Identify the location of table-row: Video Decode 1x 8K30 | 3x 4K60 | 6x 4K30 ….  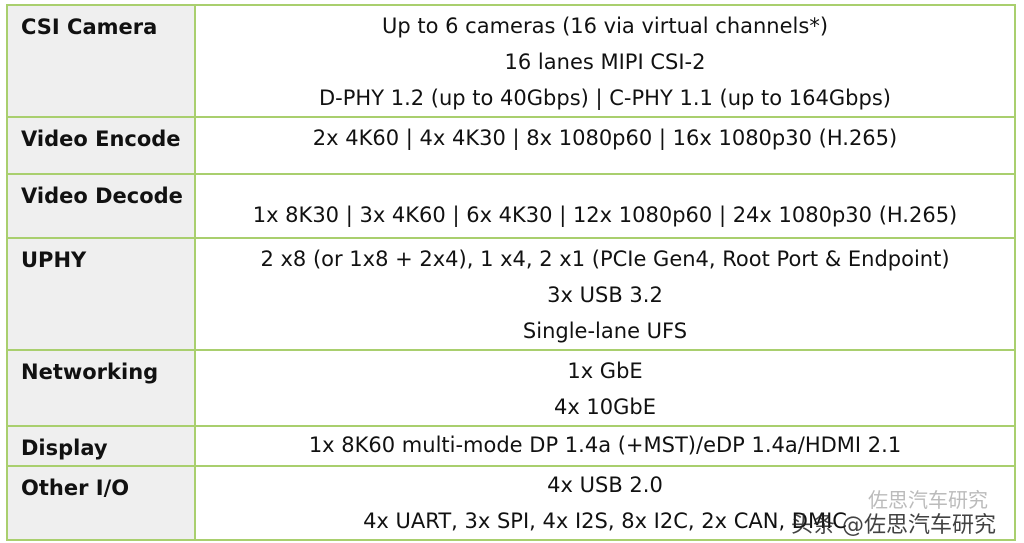
(511, 206).